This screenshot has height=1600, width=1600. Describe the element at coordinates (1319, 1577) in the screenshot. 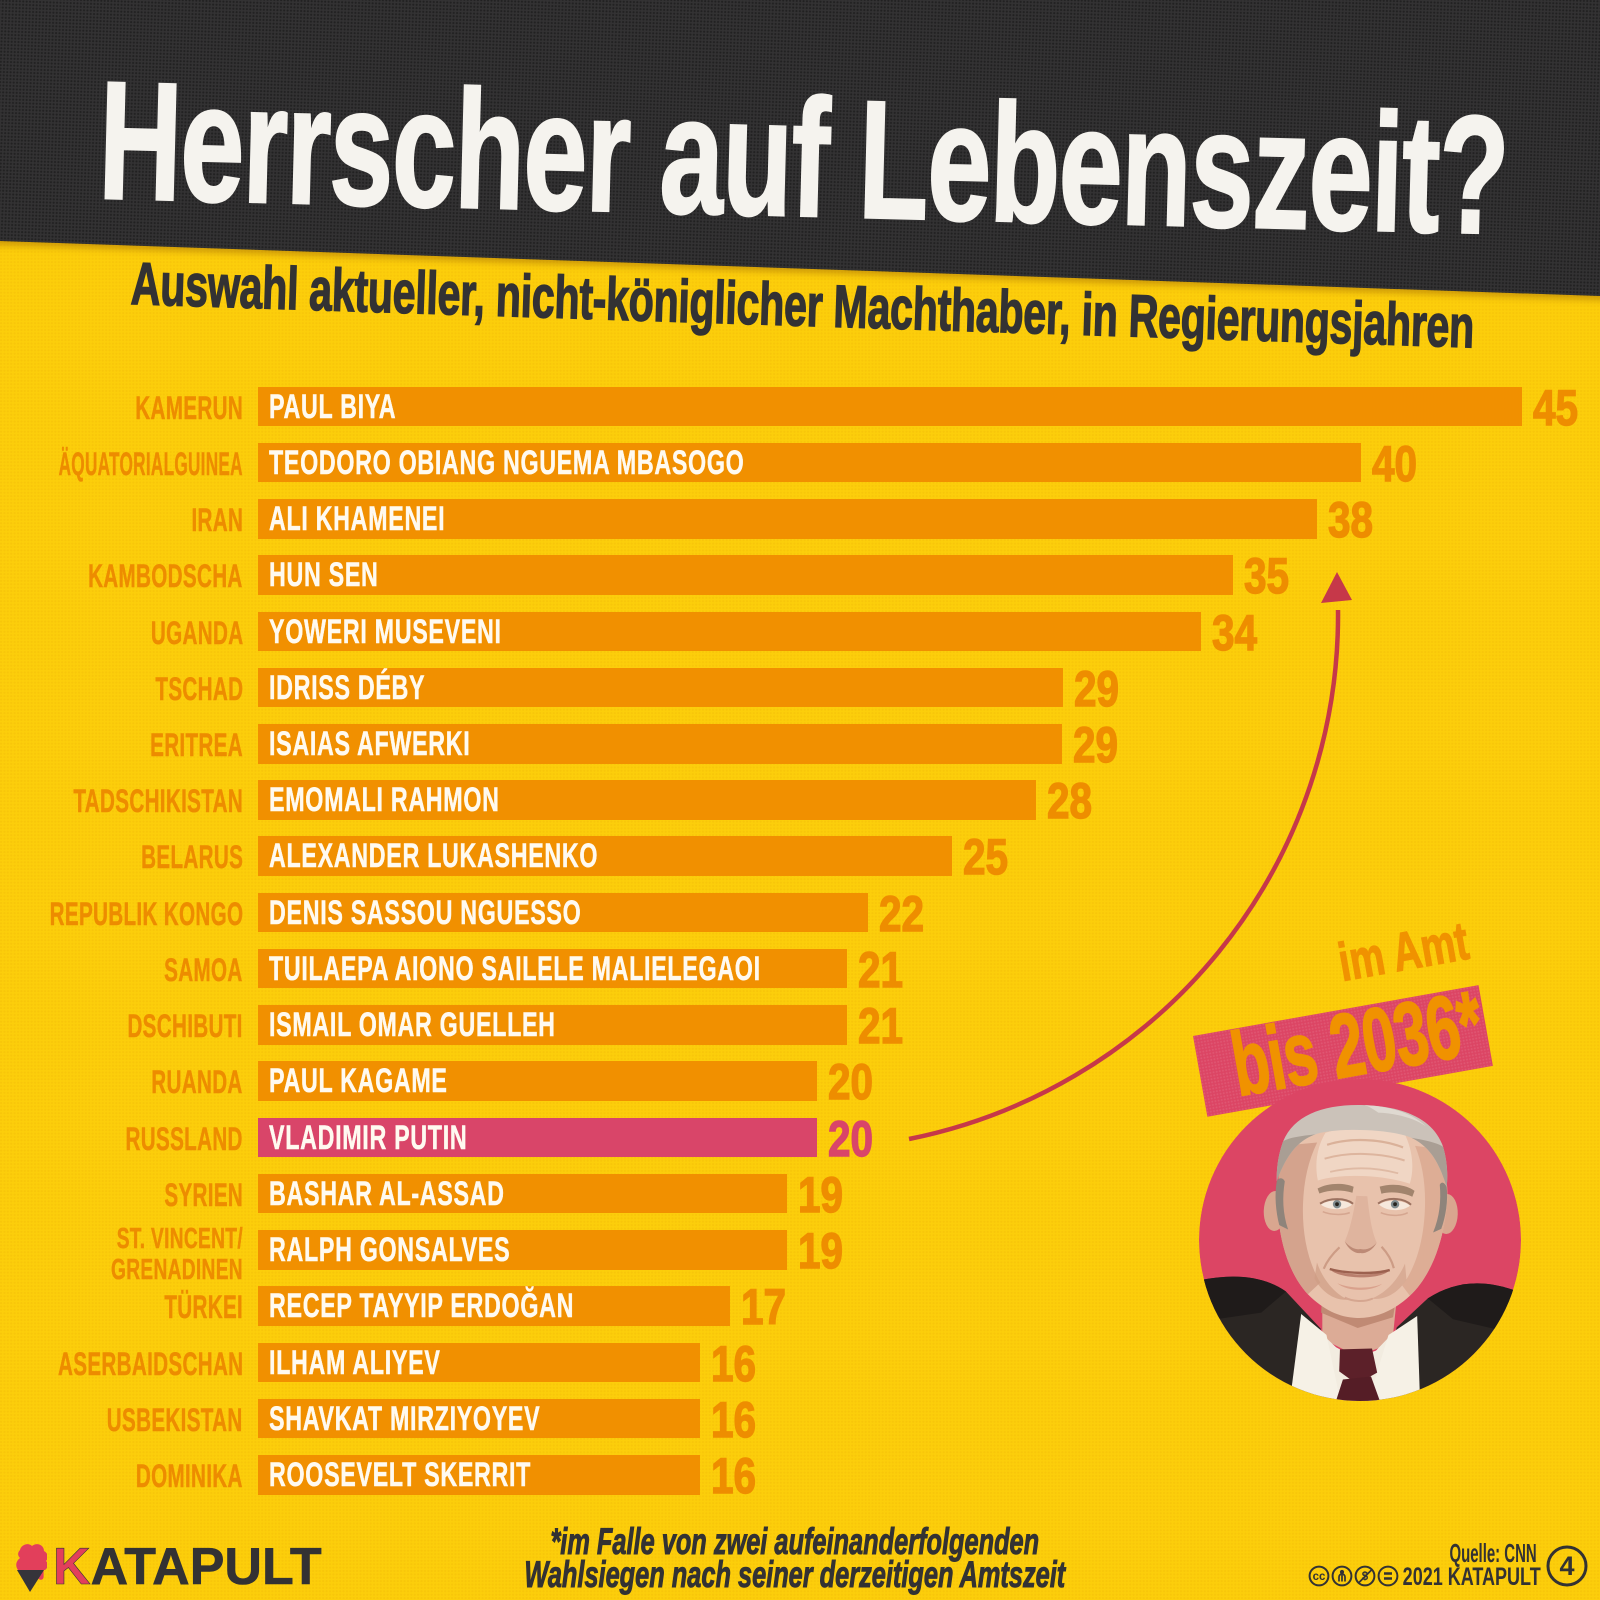

I see `svg-text: cc` at that location.